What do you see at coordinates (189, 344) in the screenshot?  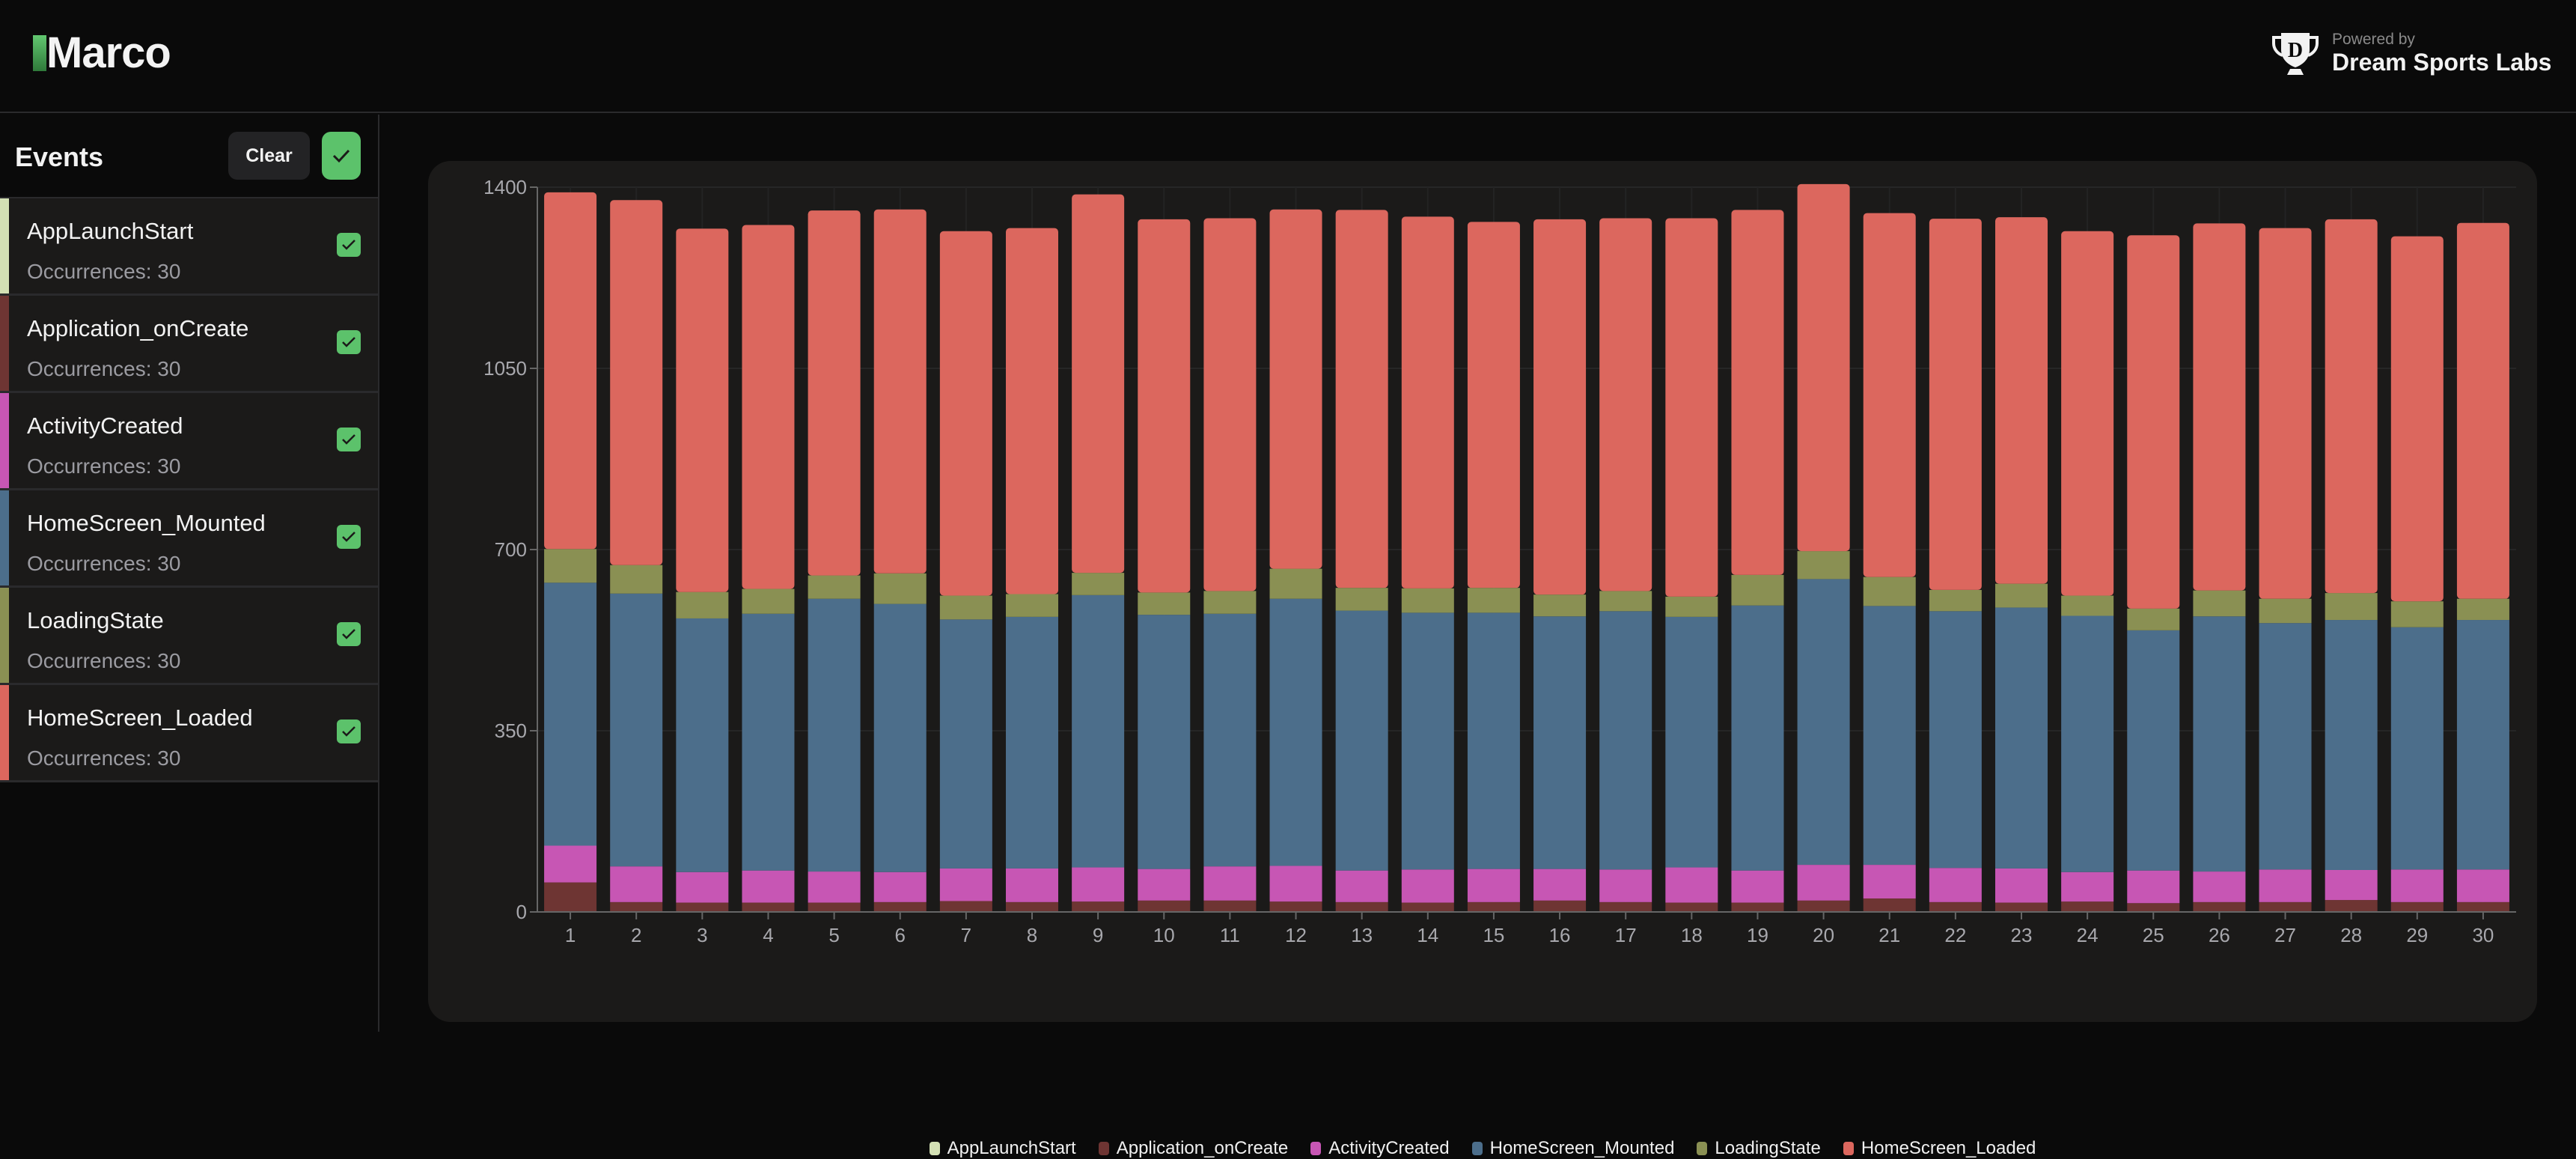 I see `event-item: Application_onCreate Occurrences: 30` at bounding box center [189, 344].